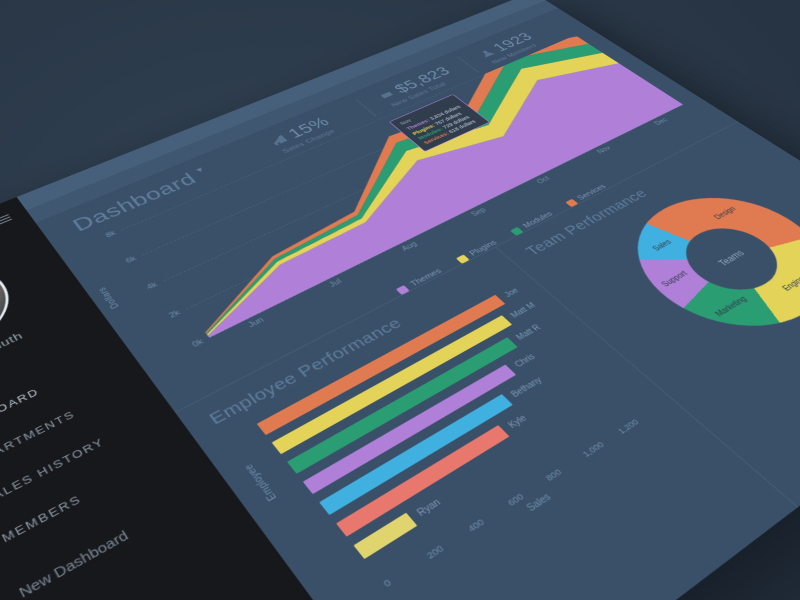 This screenshot has height=600, width=800. I want to click on donut-slice-label: Engineering, so click(790, 280).